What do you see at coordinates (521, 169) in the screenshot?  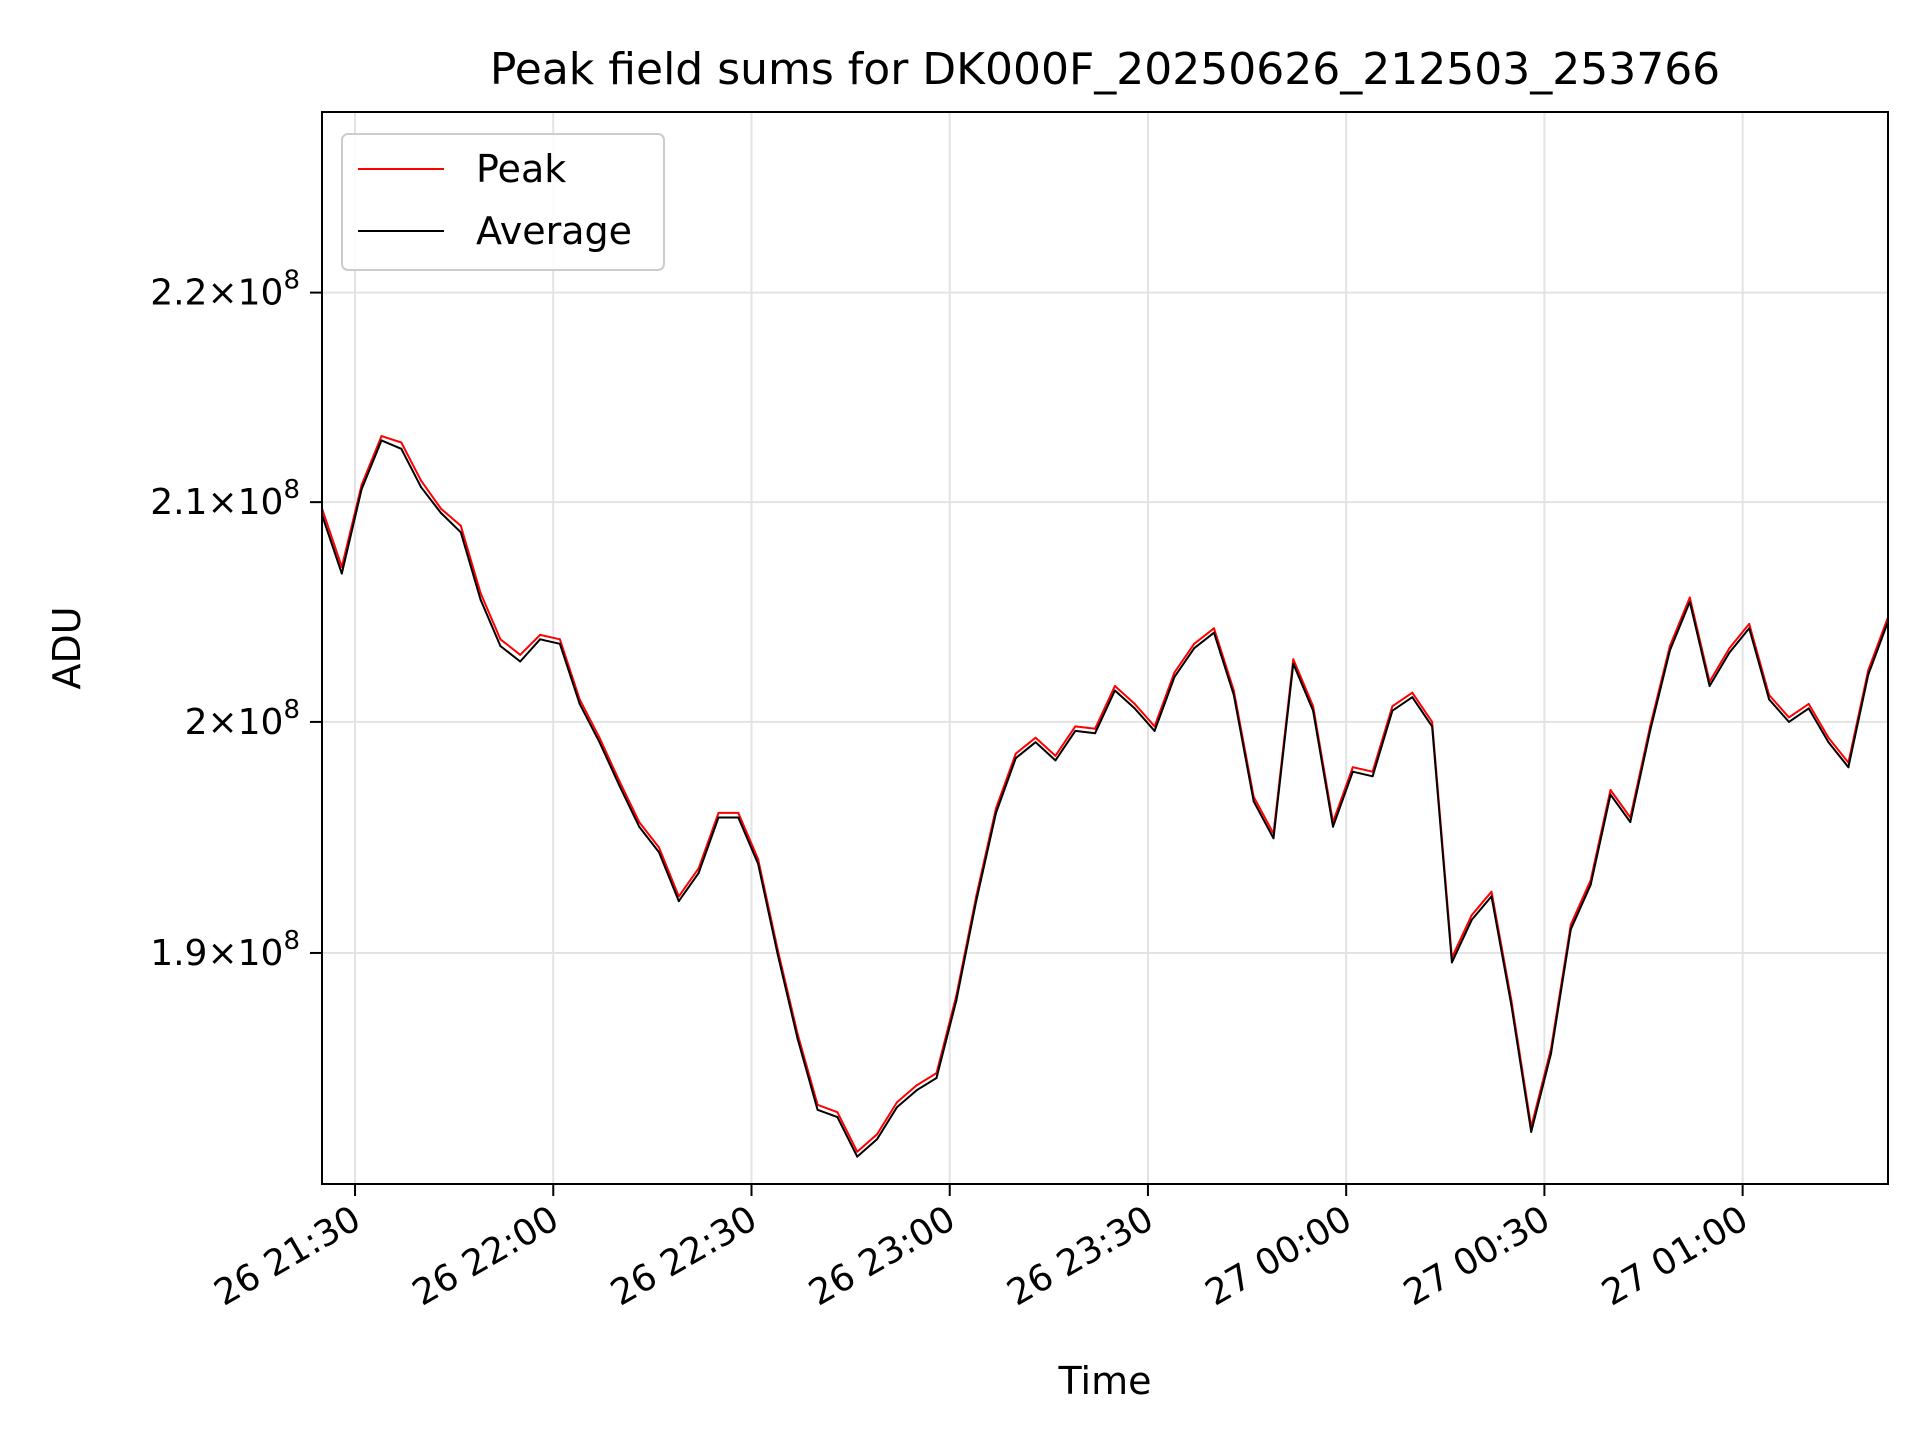 I see `legend-label: Peak` at bounding box center [521, 169].